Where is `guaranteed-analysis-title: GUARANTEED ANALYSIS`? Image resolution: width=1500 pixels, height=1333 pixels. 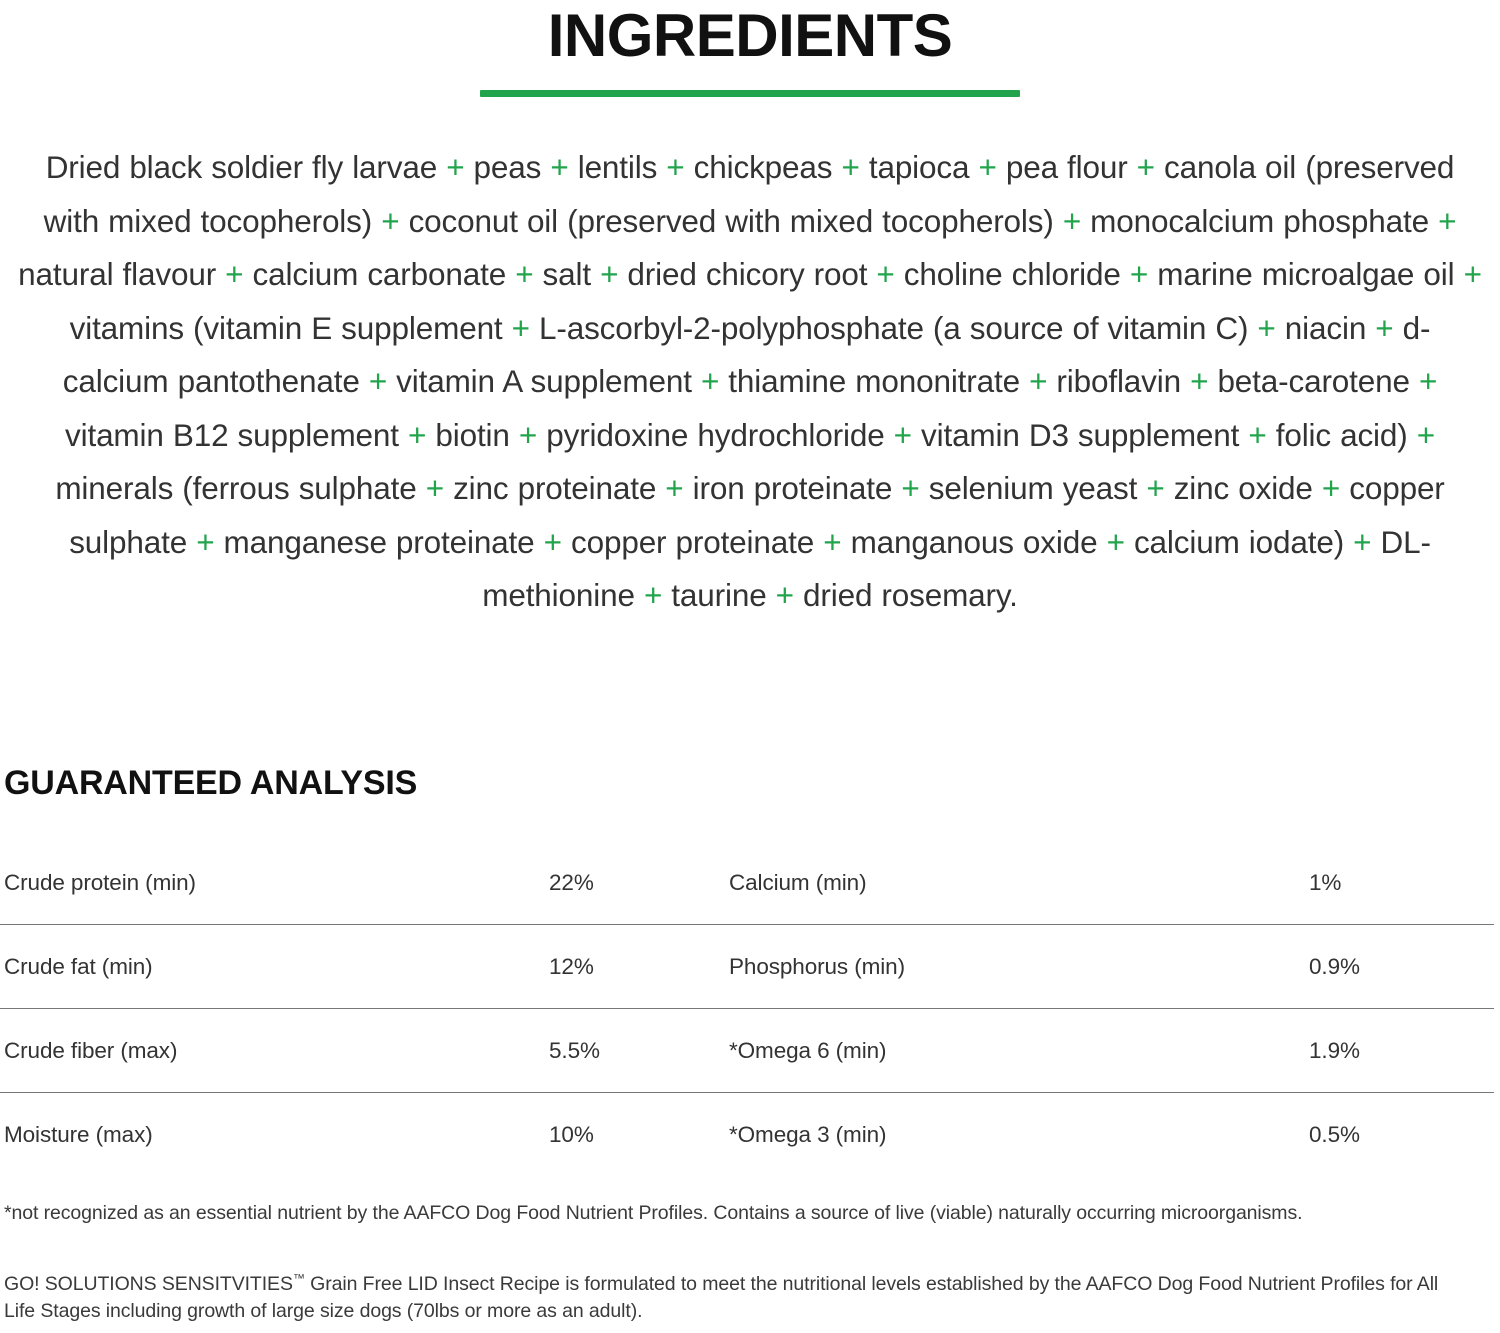 guaranteed-analysis-title: GUARANTEED ANALYSIS is located at coordinates (211, 783).